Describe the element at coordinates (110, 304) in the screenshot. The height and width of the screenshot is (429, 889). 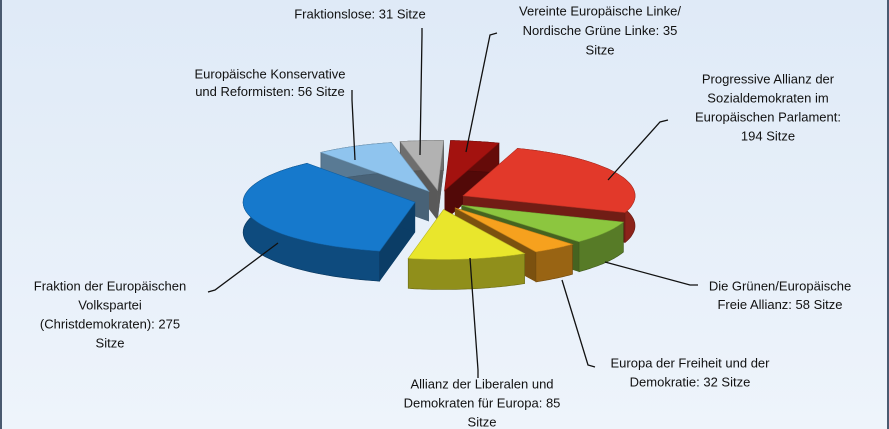
I see `data-label: Volkspartei` at that location.